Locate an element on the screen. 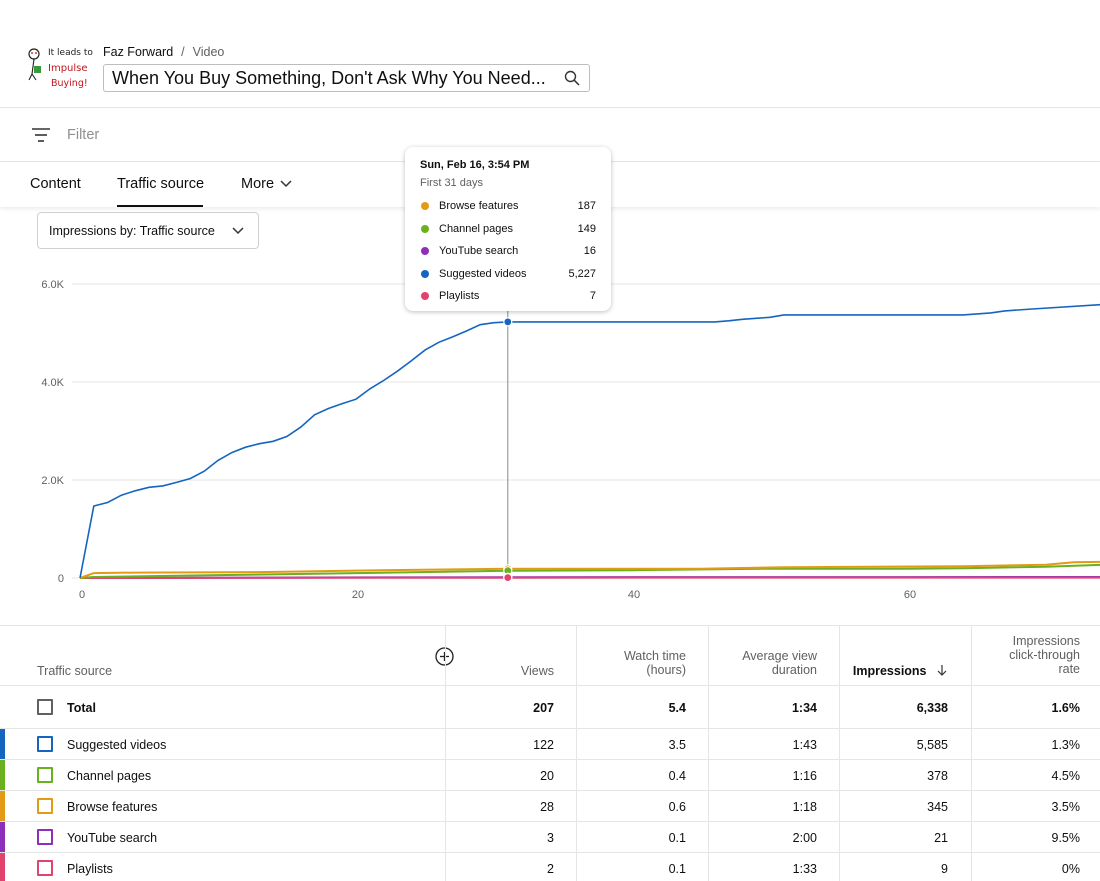 The image size is (1100, 881). header-watch-time-line-2: (hours) is located at coordinates (666, 670).